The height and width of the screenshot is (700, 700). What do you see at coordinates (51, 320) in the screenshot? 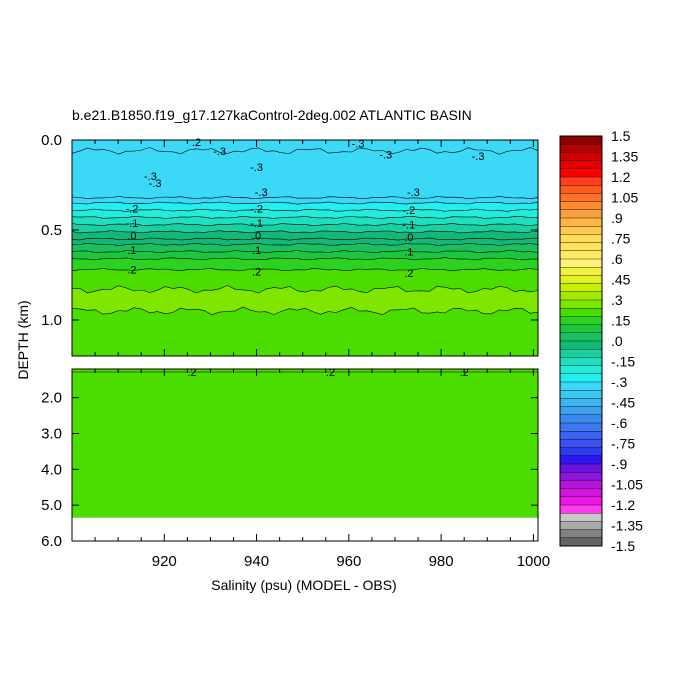
I see `y-tick-label: 1.0` at bounding box center [51, 320].